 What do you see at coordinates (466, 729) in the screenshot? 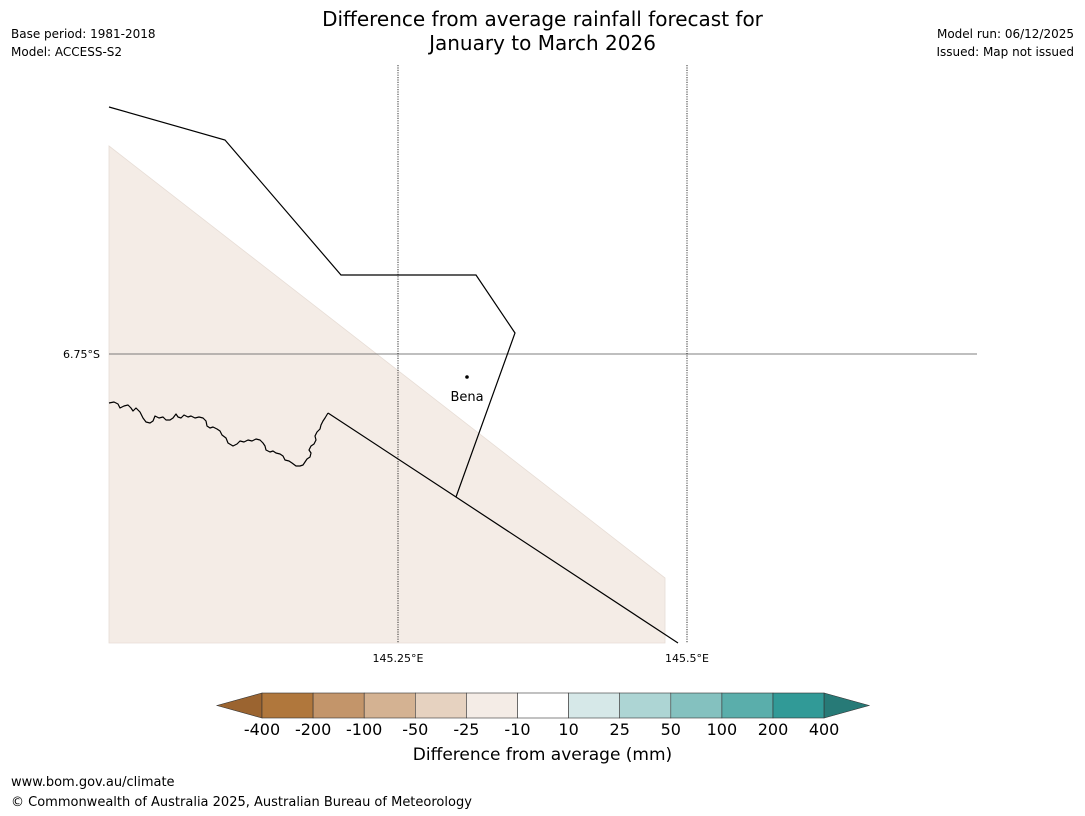
I see `colorbar-tick-label: -25` at bounding box center [466, 729].